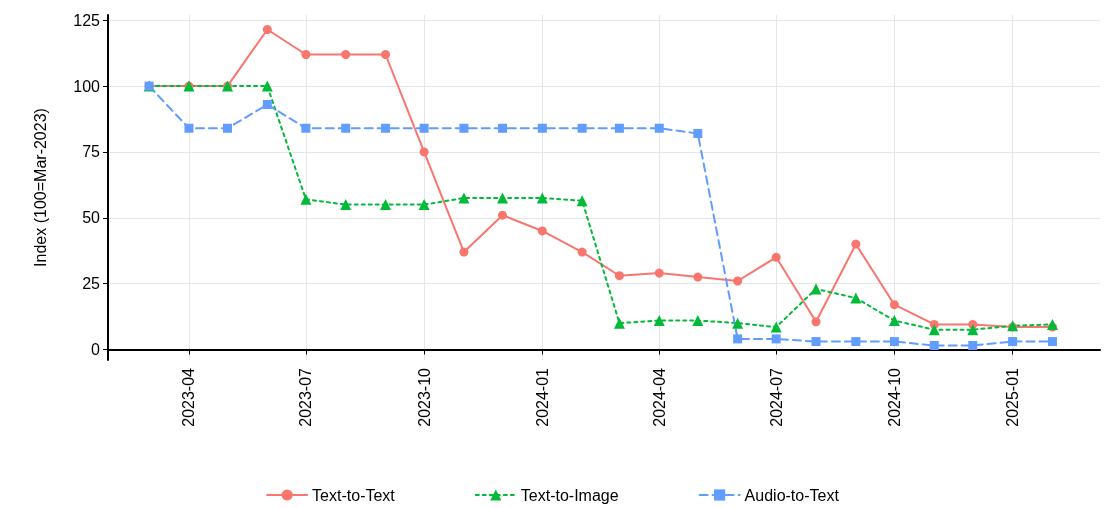  Describe the element at coordinates (91, 152) in the screenshot. I see `y-tick-label: 75` at that location.